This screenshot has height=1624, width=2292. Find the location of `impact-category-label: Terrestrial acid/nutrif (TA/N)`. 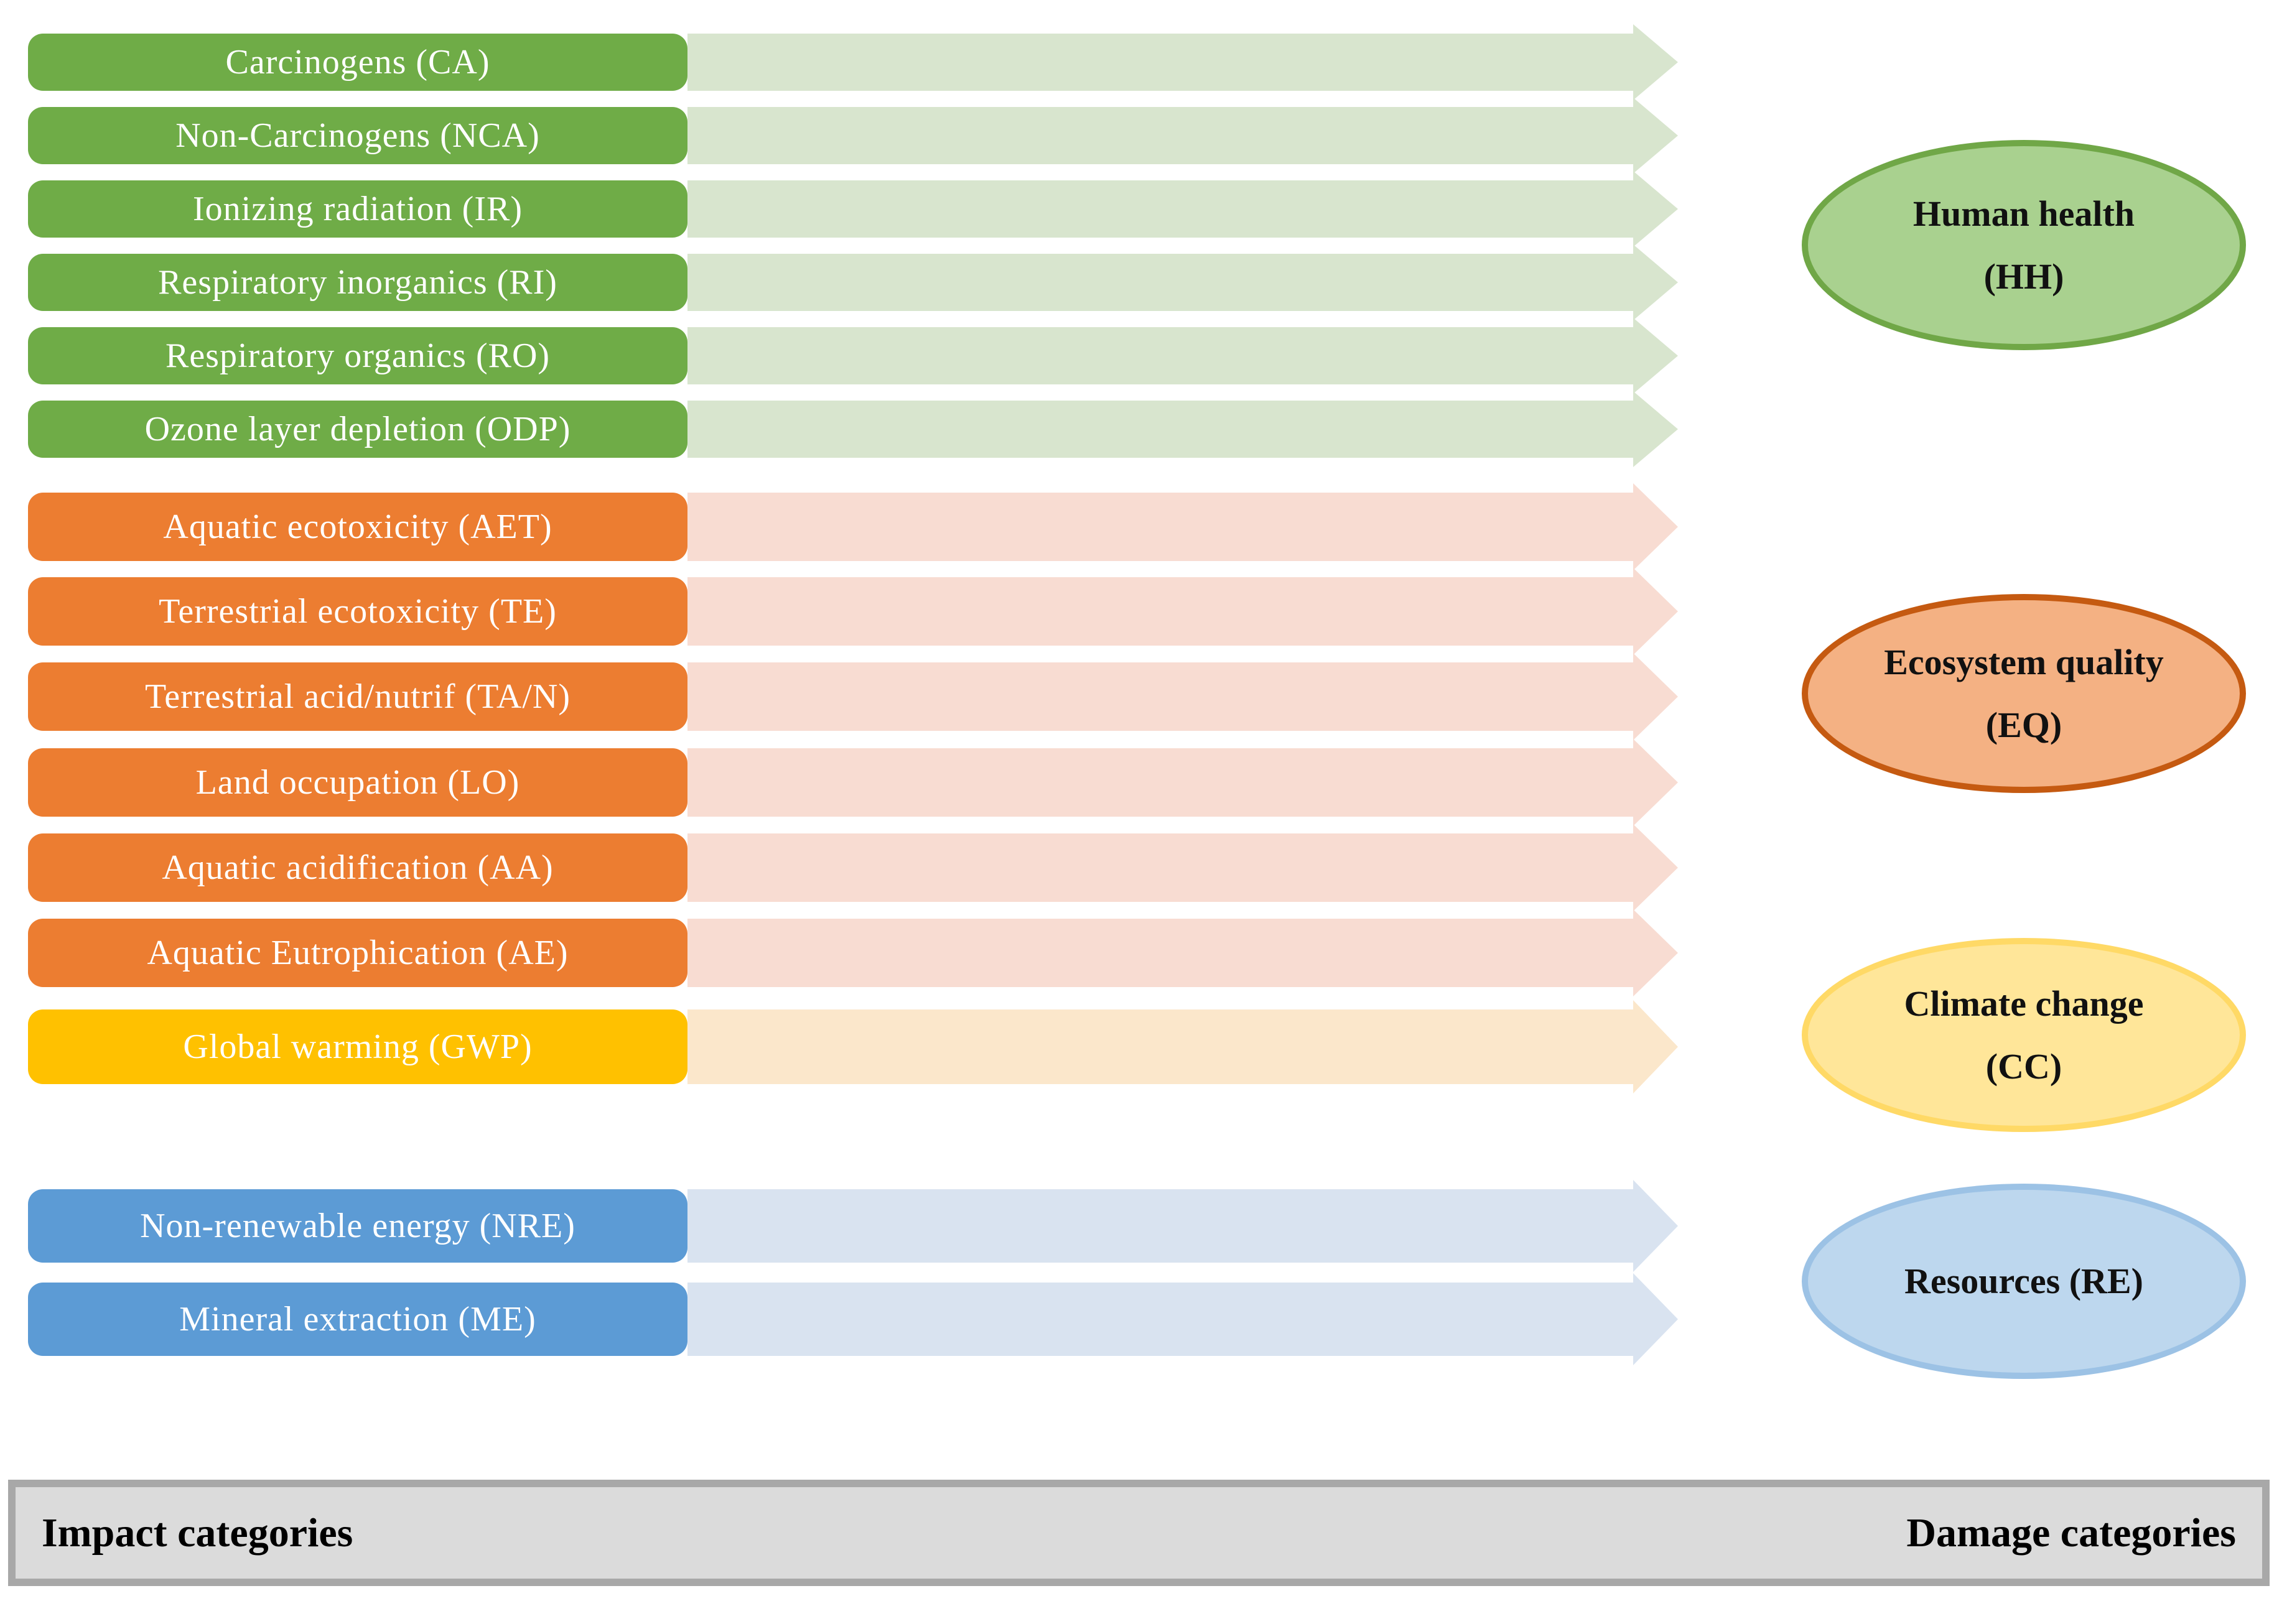

impact-category-label: Terrestrial acid/nutrif (TA/N) is located at coordinates (358, 696).